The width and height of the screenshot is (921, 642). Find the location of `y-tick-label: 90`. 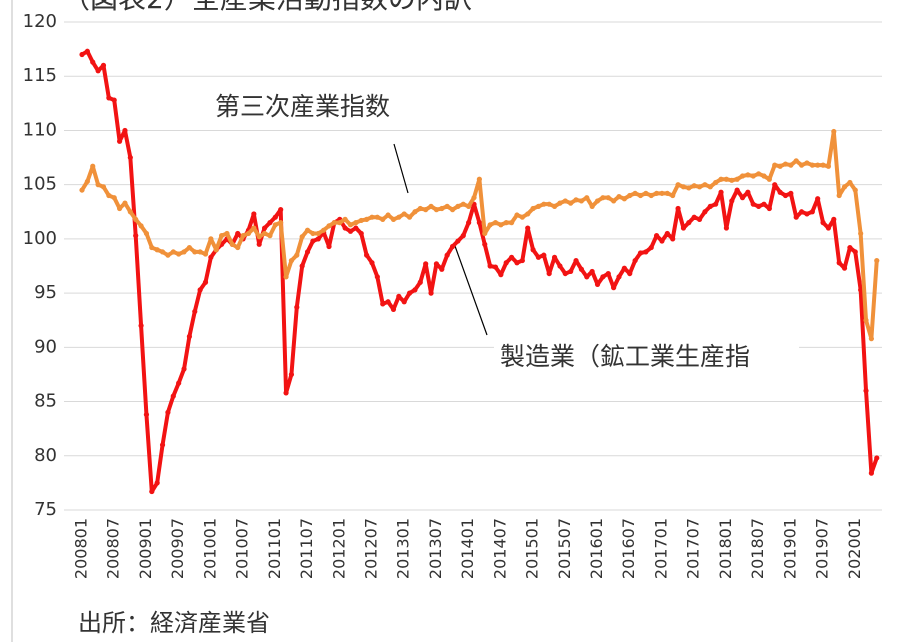

y-tick-label: 90 is located at coordinates (45, 346).